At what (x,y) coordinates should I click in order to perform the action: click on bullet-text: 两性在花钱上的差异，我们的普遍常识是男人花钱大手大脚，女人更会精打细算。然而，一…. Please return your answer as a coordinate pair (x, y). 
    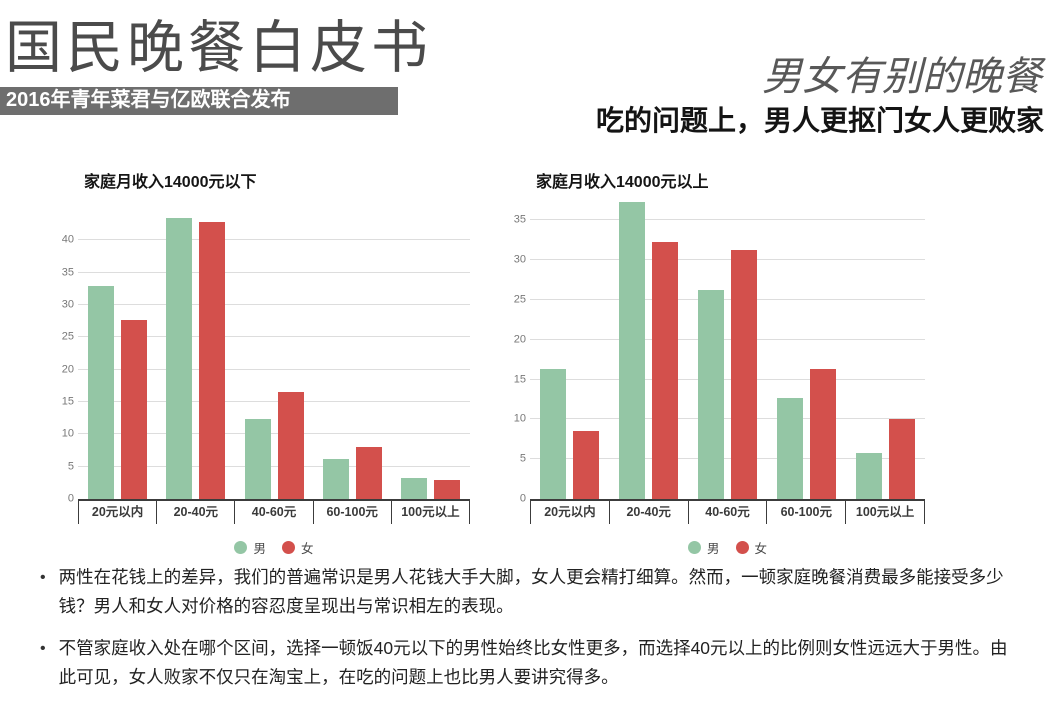
    Looking at the image, I should click on (531, 591).